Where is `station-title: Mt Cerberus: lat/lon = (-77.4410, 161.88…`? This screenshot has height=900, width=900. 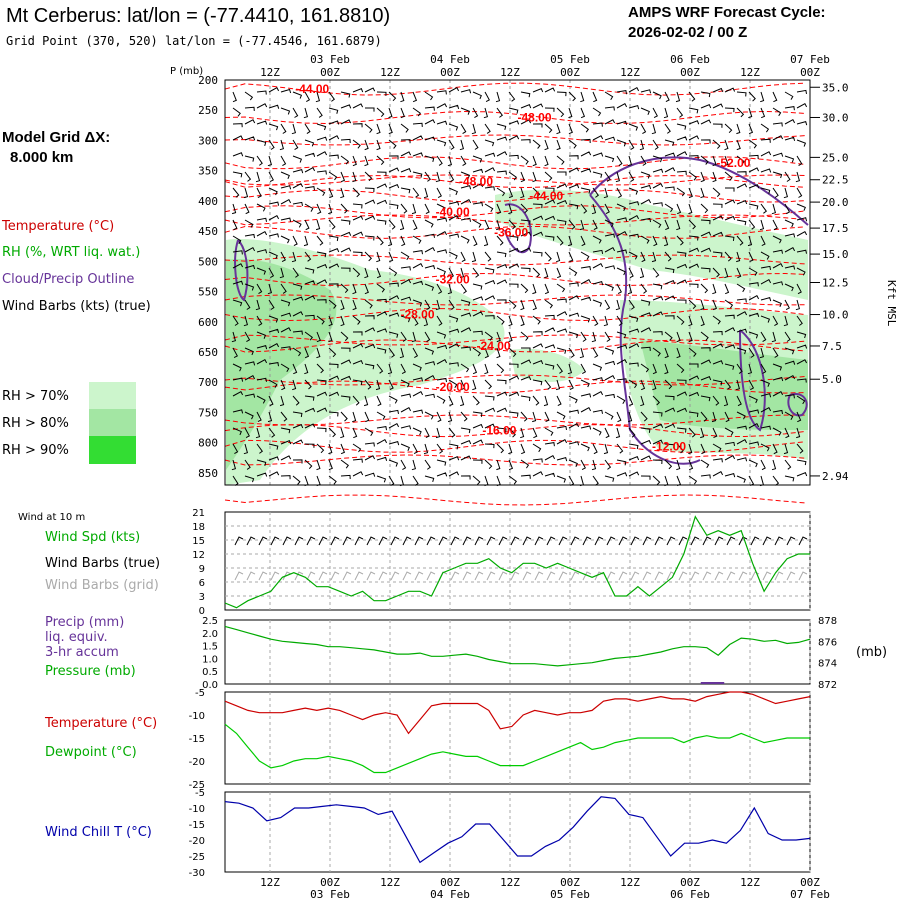 station-title: Mt Cerberus: lat/lon = (-77.4410, 161.88… is located at coordinates (198, 16).